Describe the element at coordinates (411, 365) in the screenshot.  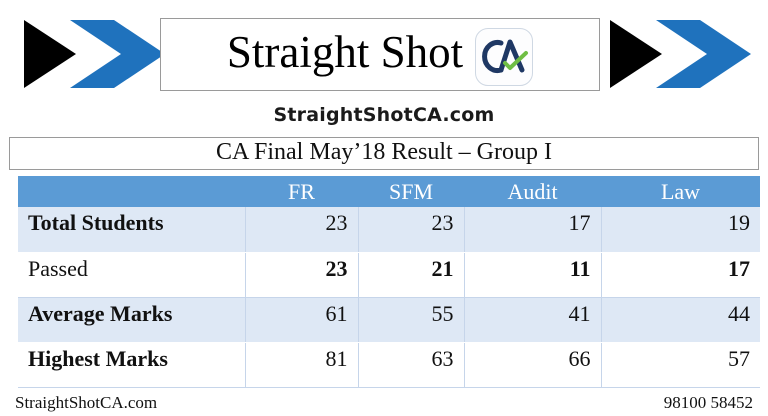
I see `cell-value: 63` at that location.